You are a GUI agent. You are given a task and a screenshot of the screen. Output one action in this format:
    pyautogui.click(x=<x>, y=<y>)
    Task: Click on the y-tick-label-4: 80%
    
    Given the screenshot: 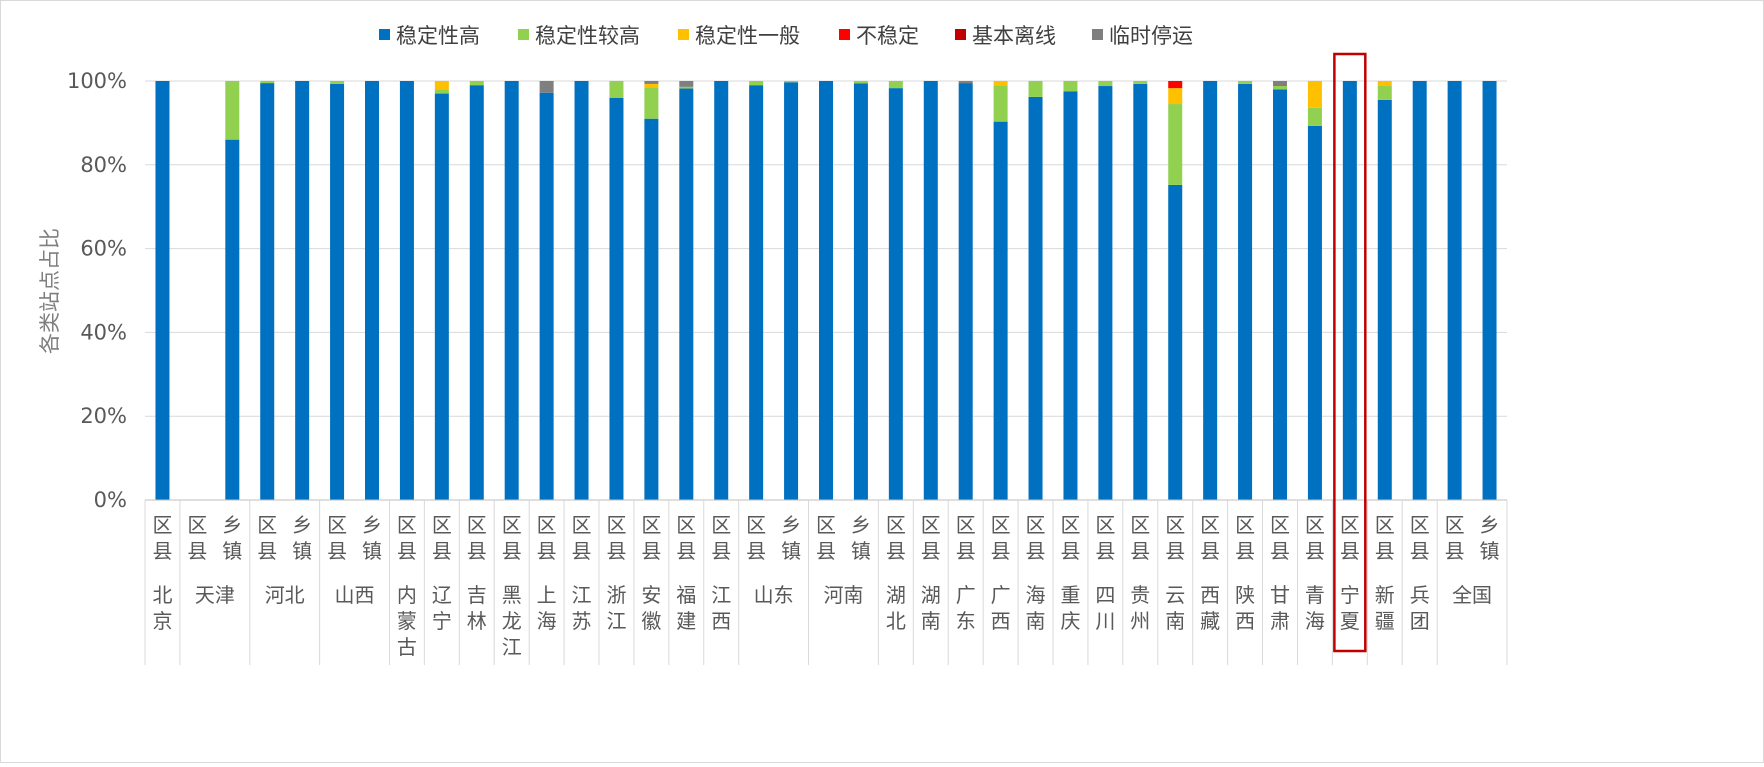 What is the action you would take?
    pyautogui.click(x=103, y=165)
    